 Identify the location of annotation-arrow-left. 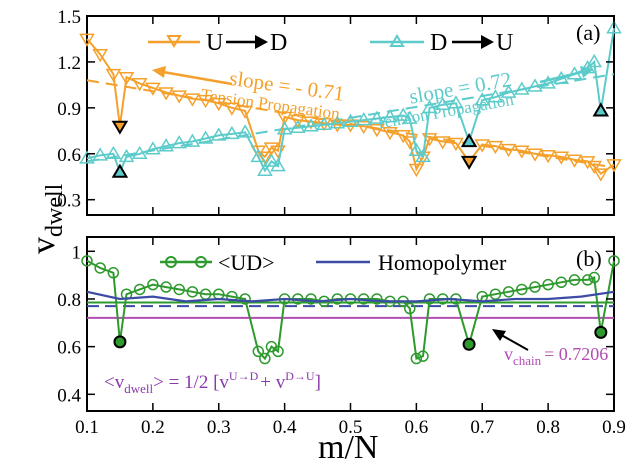
(197, 78).